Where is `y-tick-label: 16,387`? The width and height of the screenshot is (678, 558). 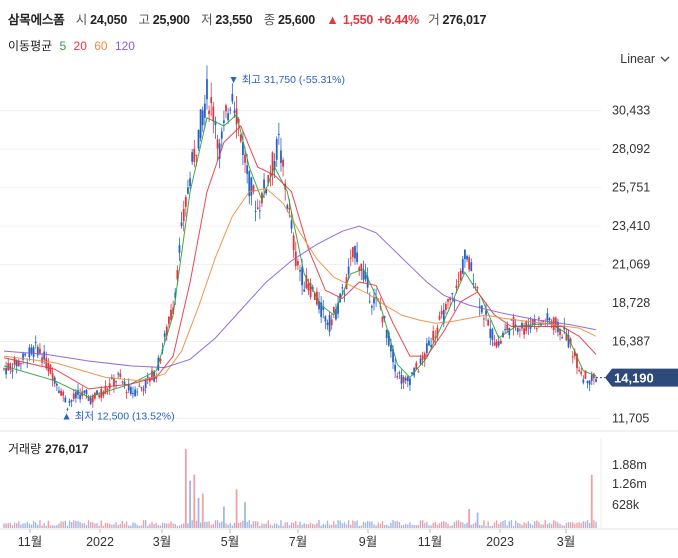
y-tick-label: 16,387 is located at coordinates (631, 341).